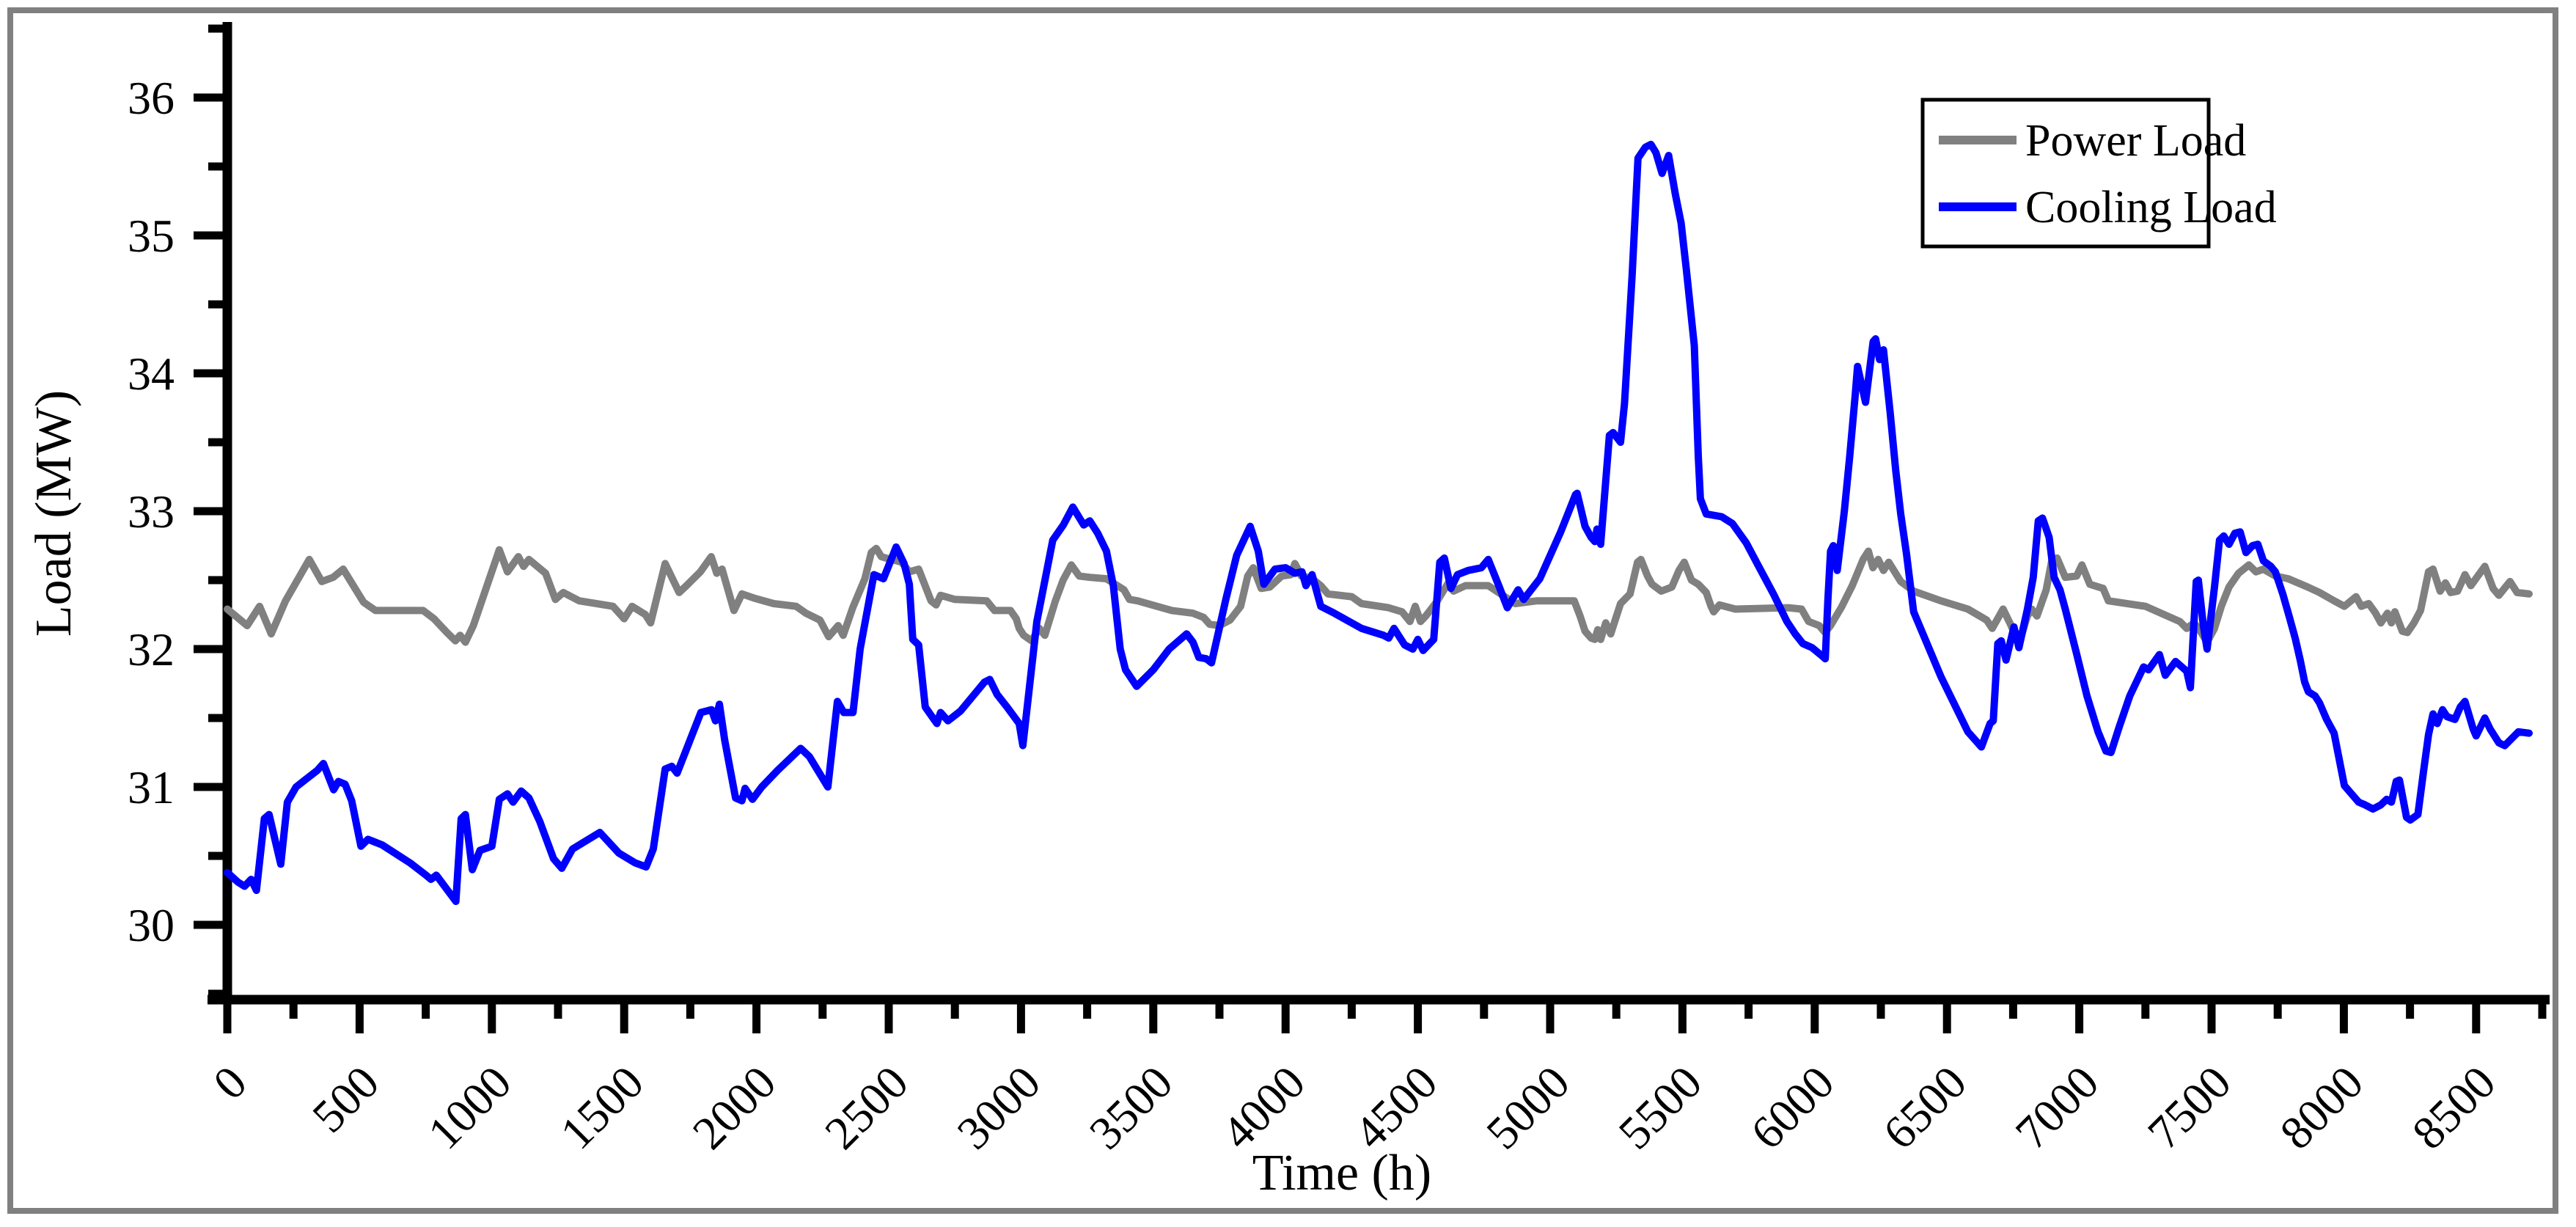 This screenshot has width=2576, height=1227. I want to click on y-tick-label: 32, so click(151, 649).